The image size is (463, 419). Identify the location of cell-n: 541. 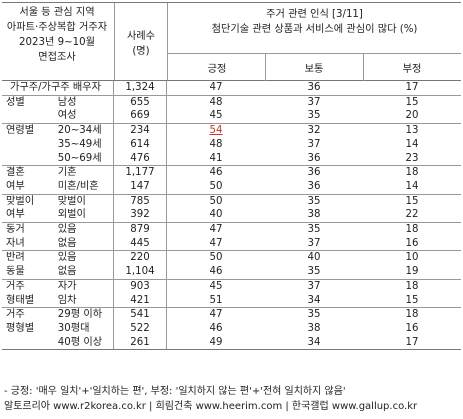
(140, 314).